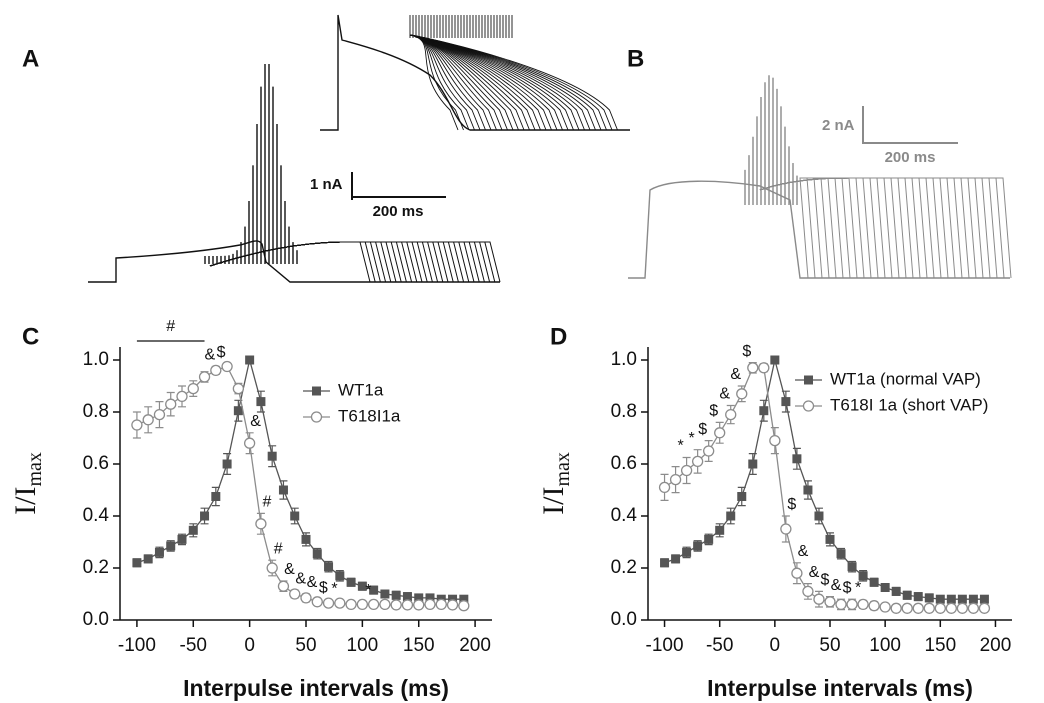  Describe the element at coordinates (558, 336) in the screenshot. I see `panel-label: D` at that location.